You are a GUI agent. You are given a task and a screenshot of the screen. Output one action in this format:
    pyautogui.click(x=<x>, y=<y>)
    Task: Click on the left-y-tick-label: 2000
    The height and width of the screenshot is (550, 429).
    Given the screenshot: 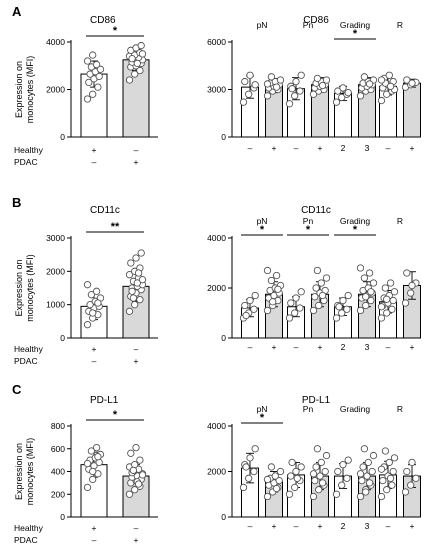 What is the action you would take?
    pyautogui.click(x=55, y=90)
    